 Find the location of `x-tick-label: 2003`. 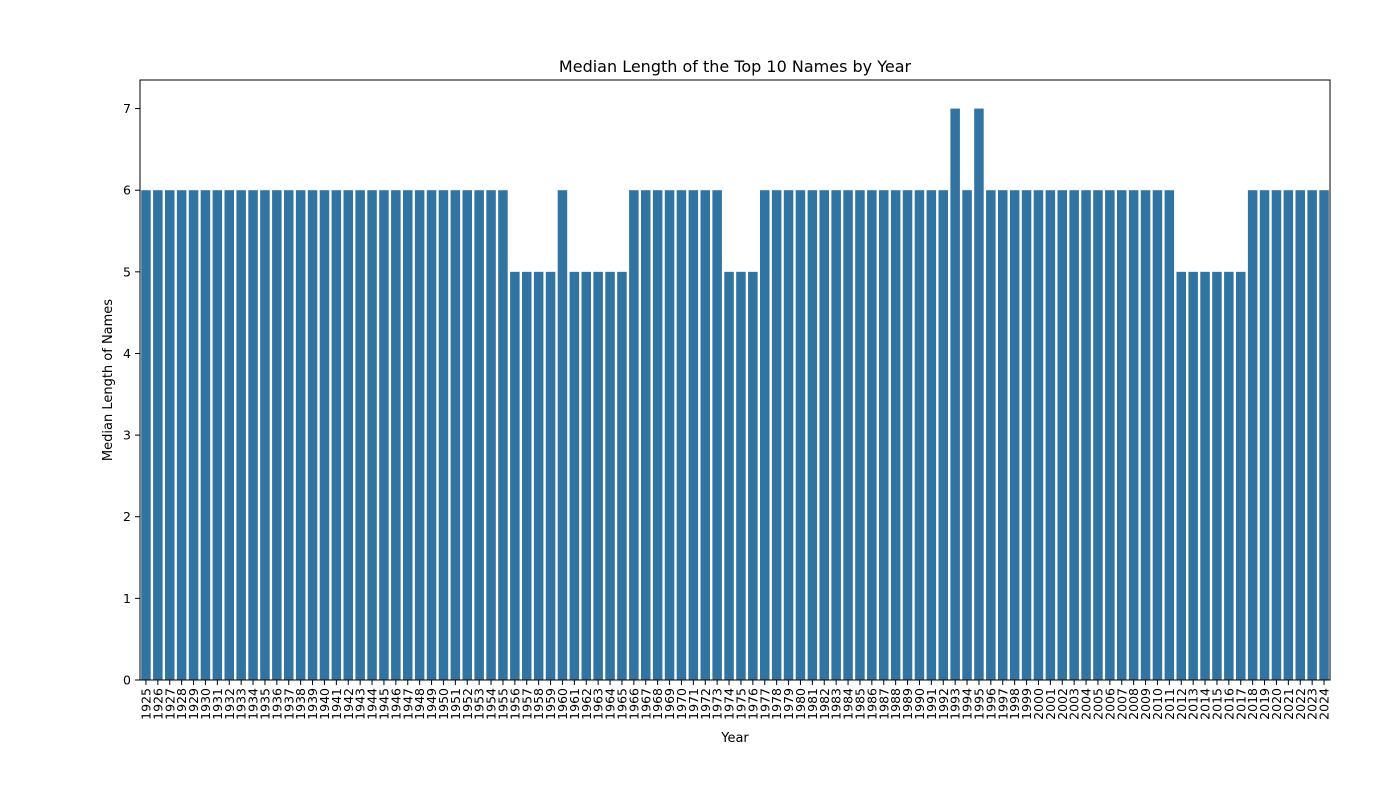

x-tick-label: 2003 is located at coordinates (1074, 704).